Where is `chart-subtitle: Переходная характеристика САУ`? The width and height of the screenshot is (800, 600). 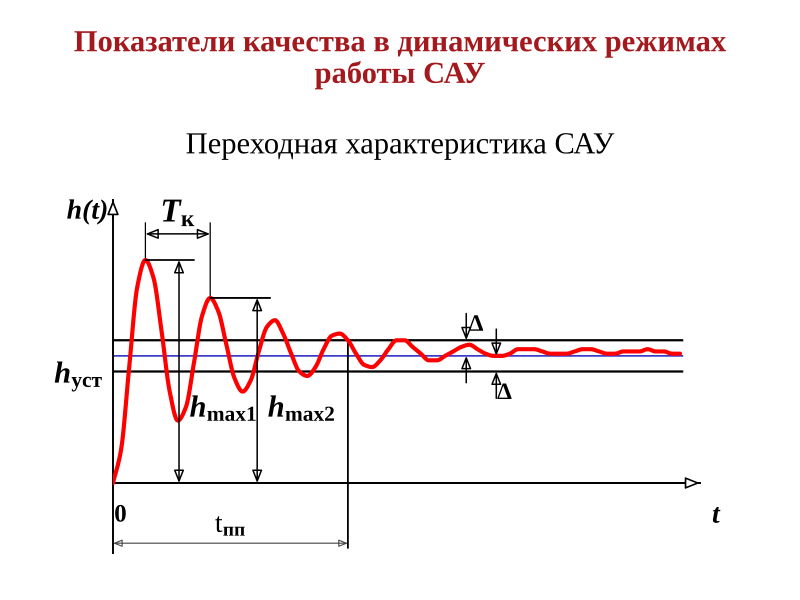
chart-subtitle: Переходная характеристика САУ is located at coordinates (400, 146).